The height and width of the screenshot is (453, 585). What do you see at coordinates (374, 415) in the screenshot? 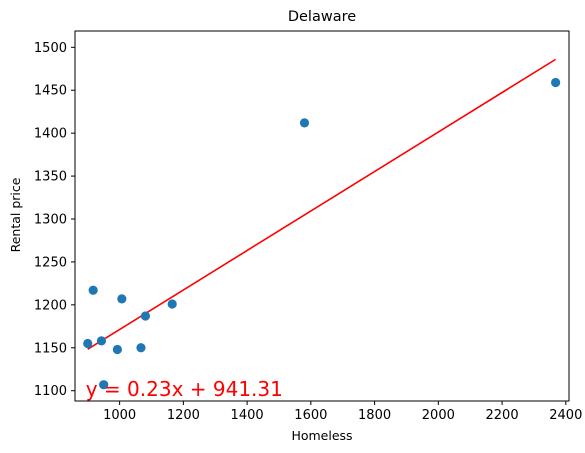
I see `x-tick-label: 1800` at bounding box center [374, 415].